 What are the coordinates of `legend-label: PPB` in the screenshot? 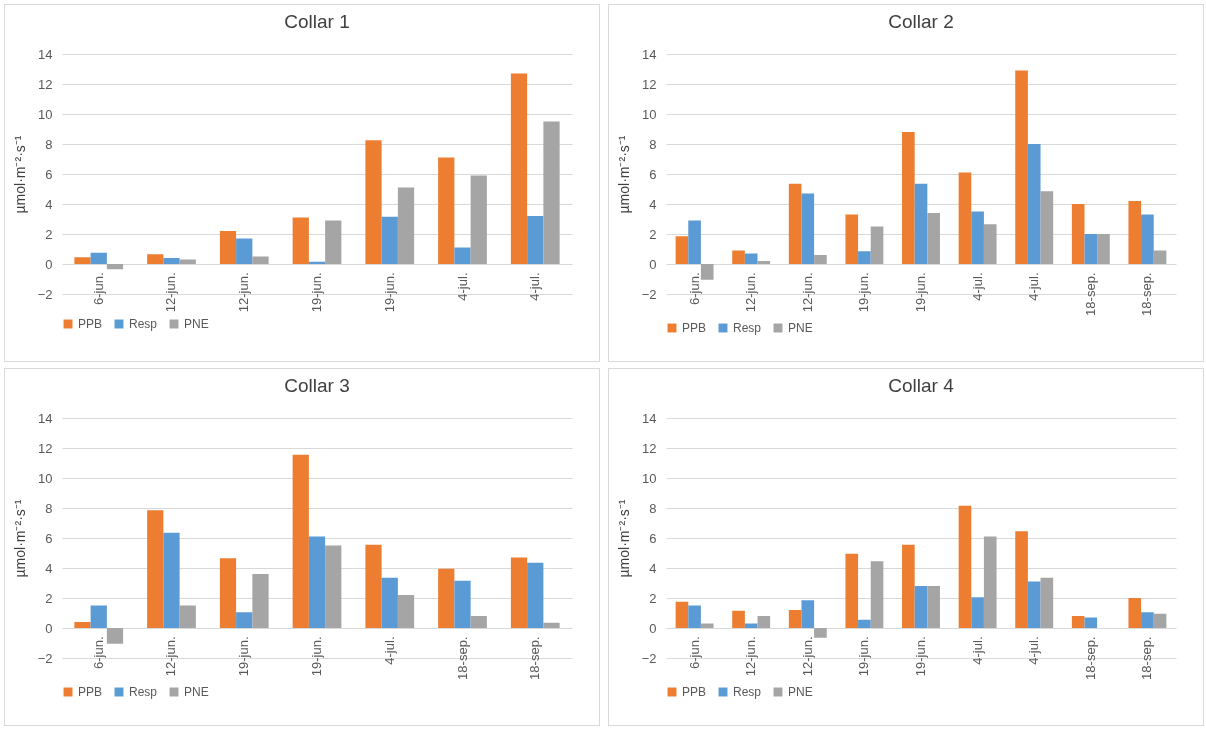 It's located at (90, 324).